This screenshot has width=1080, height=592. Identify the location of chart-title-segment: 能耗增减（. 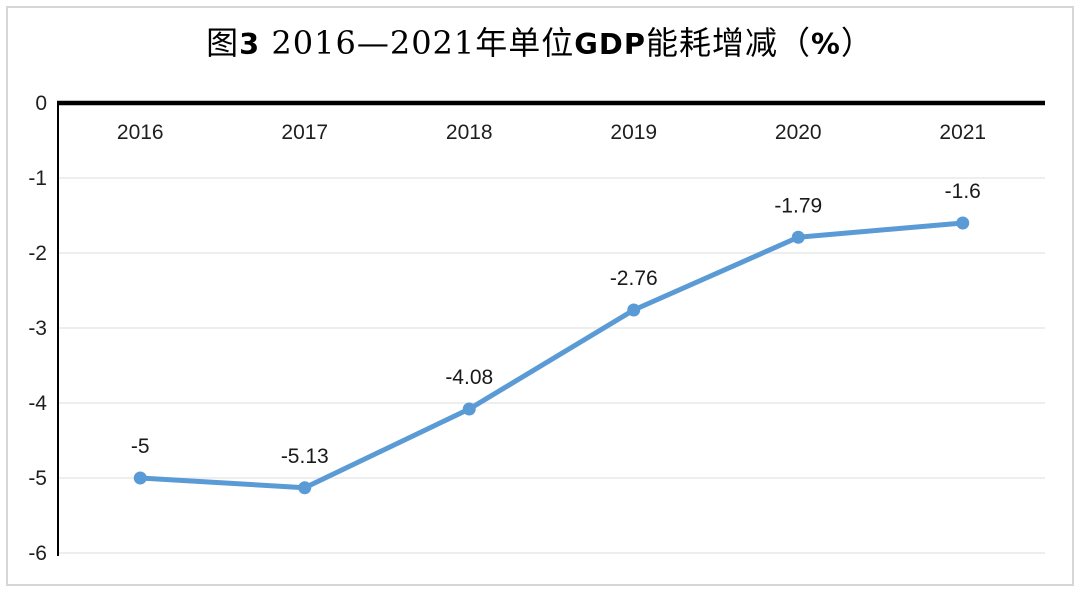
(728, 43).